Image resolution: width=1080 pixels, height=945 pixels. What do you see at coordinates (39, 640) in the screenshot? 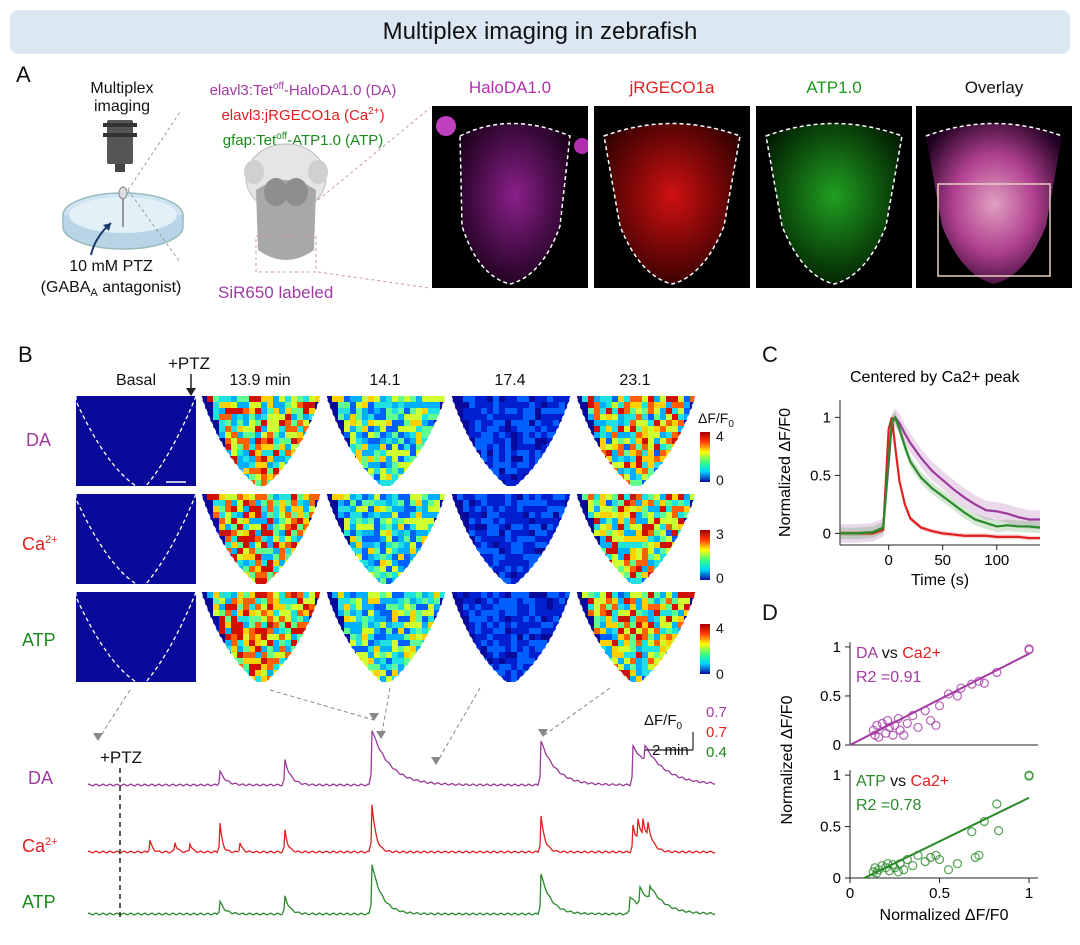
I see `row-label-atp: ATP` at bounding box center [39, 640].